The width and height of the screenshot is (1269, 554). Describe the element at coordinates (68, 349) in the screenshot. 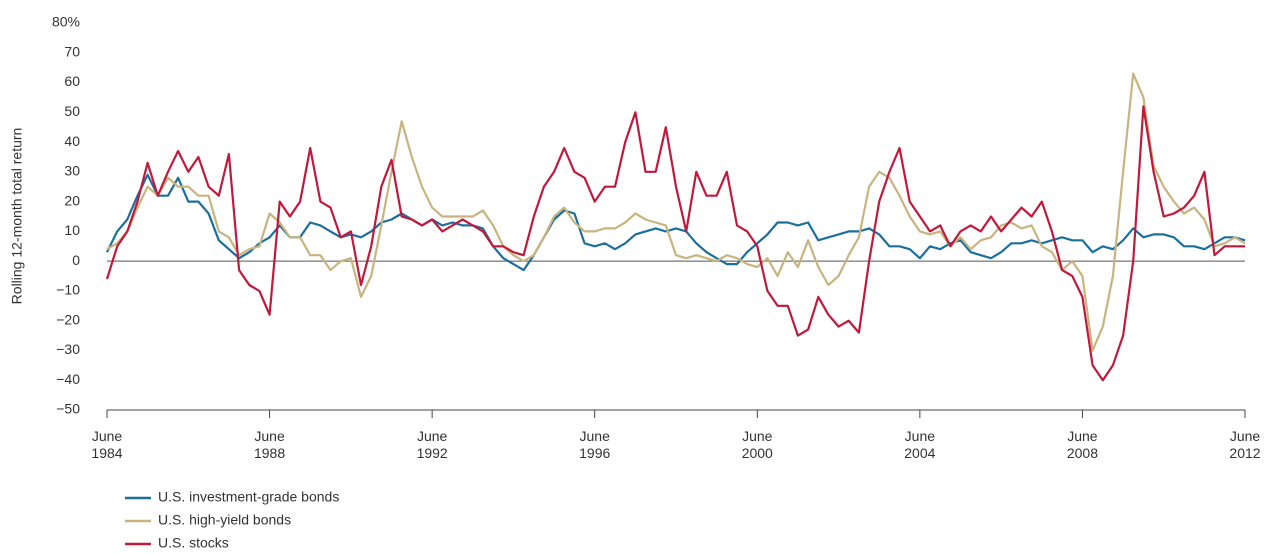

I see `y-tick-label: −30` at that location.